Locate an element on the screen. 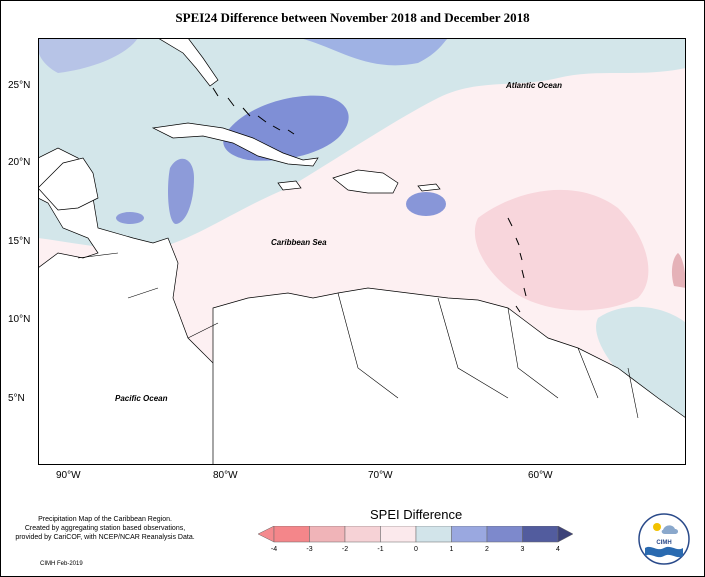 Image resolution: width=705 pixels, height=577 pixels. land-bahamas is located at coordinates (253, 111).